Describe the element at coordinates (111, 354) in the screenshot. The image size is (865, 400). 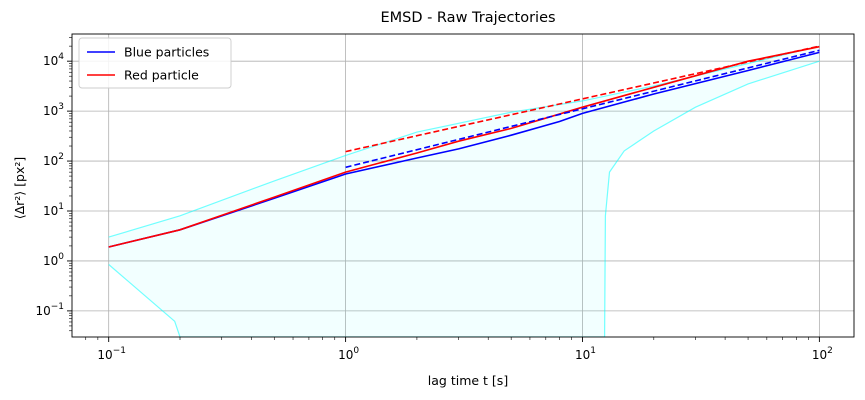
I see `x-tick-label: 10⁻¹` at that location.